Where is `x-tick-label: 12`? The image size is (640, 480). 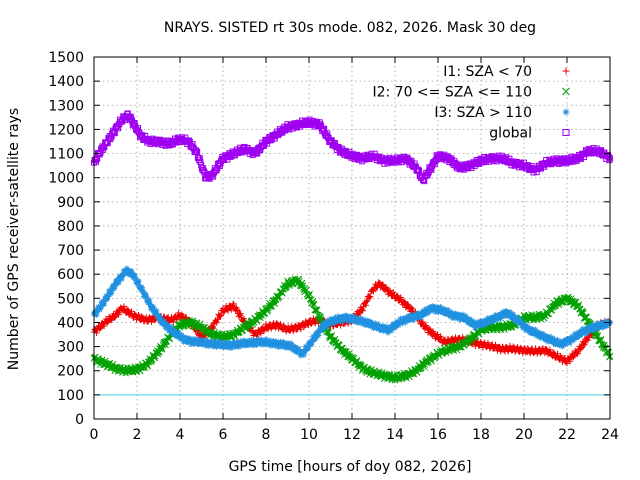 x-tick-label: 12 is located at coordinates (352, 435).